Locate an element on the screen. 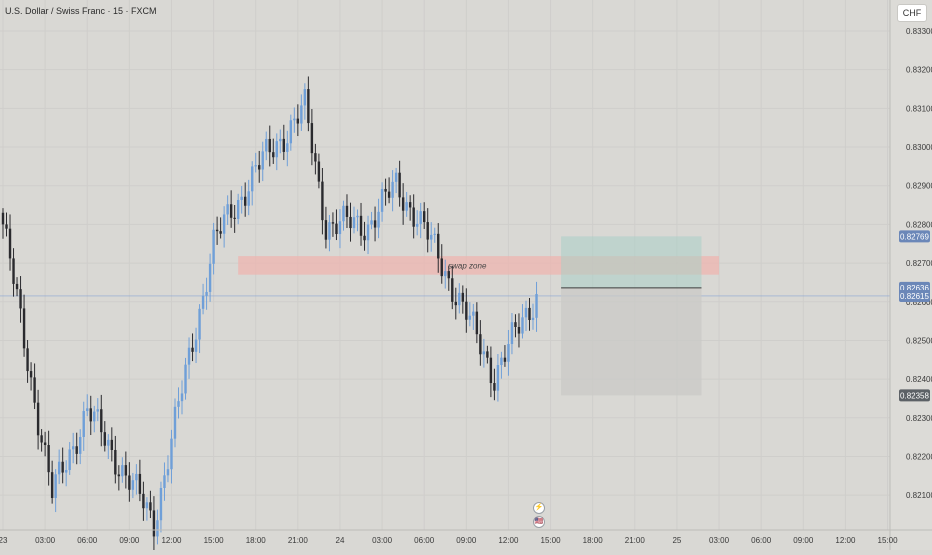 Image resolution: width=932 pixels, height=555 pixels. lightning-icon: ⚡ is located at coordinates (539, 508).